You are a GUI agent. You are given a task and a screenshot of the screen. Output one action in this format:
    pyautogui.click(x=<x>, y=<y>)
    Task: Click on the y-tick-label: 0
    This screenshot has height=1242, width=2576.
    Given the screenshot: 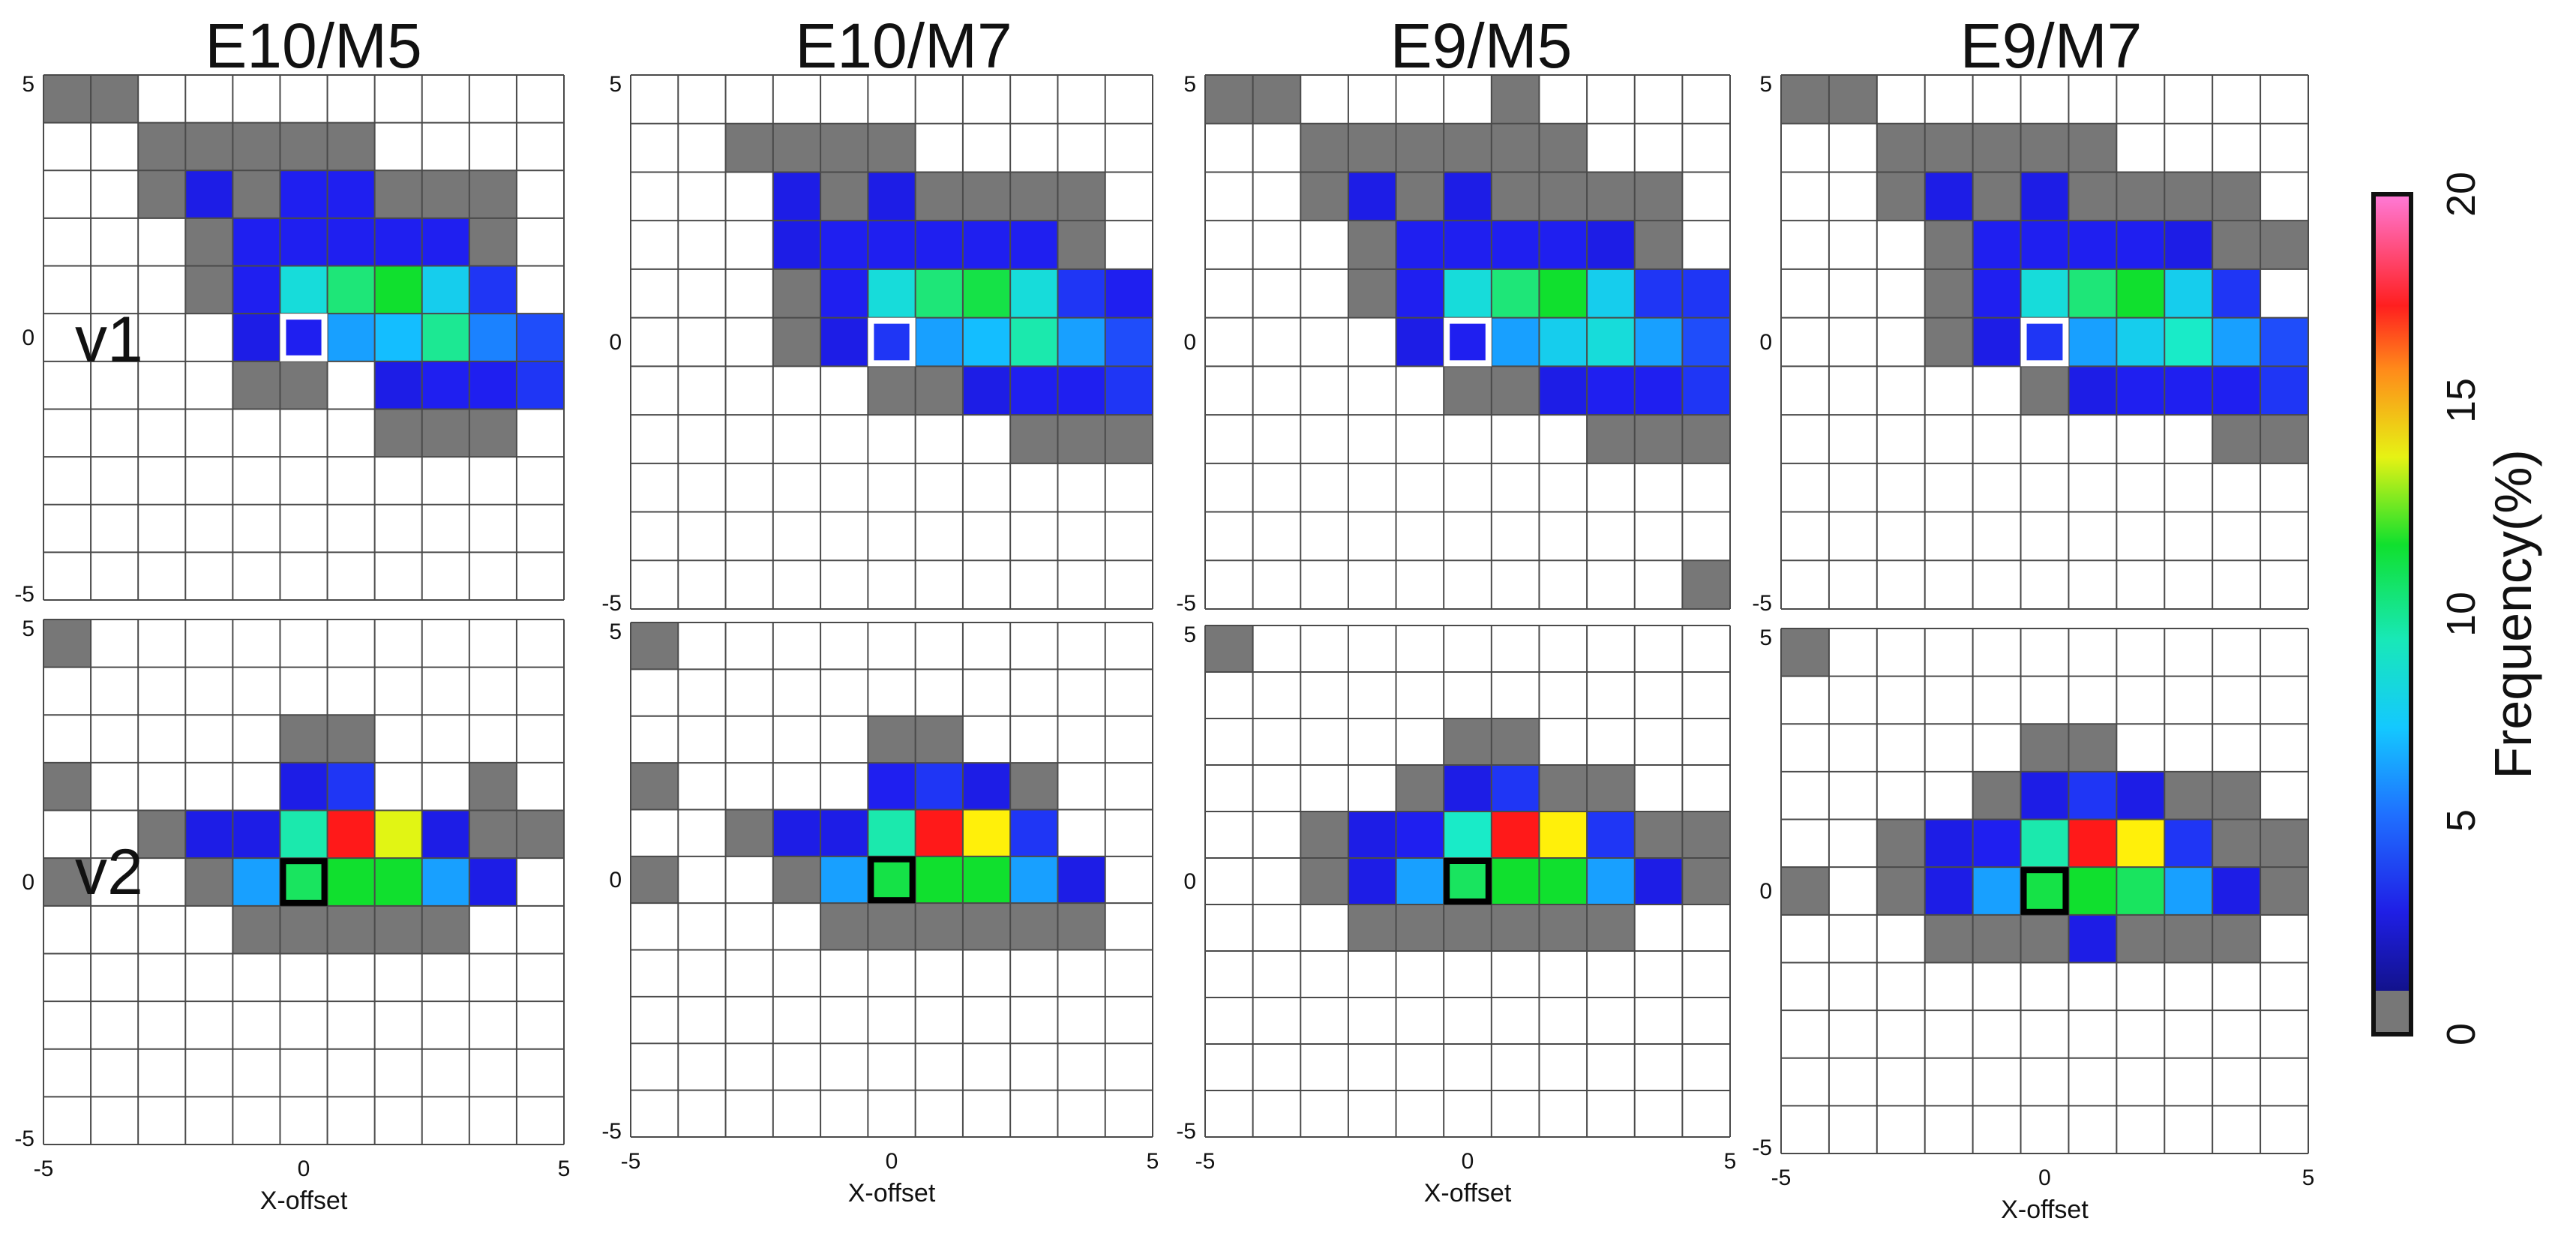 What is the action you would take?
    pyautogui.click(x=1766, y=342)
    